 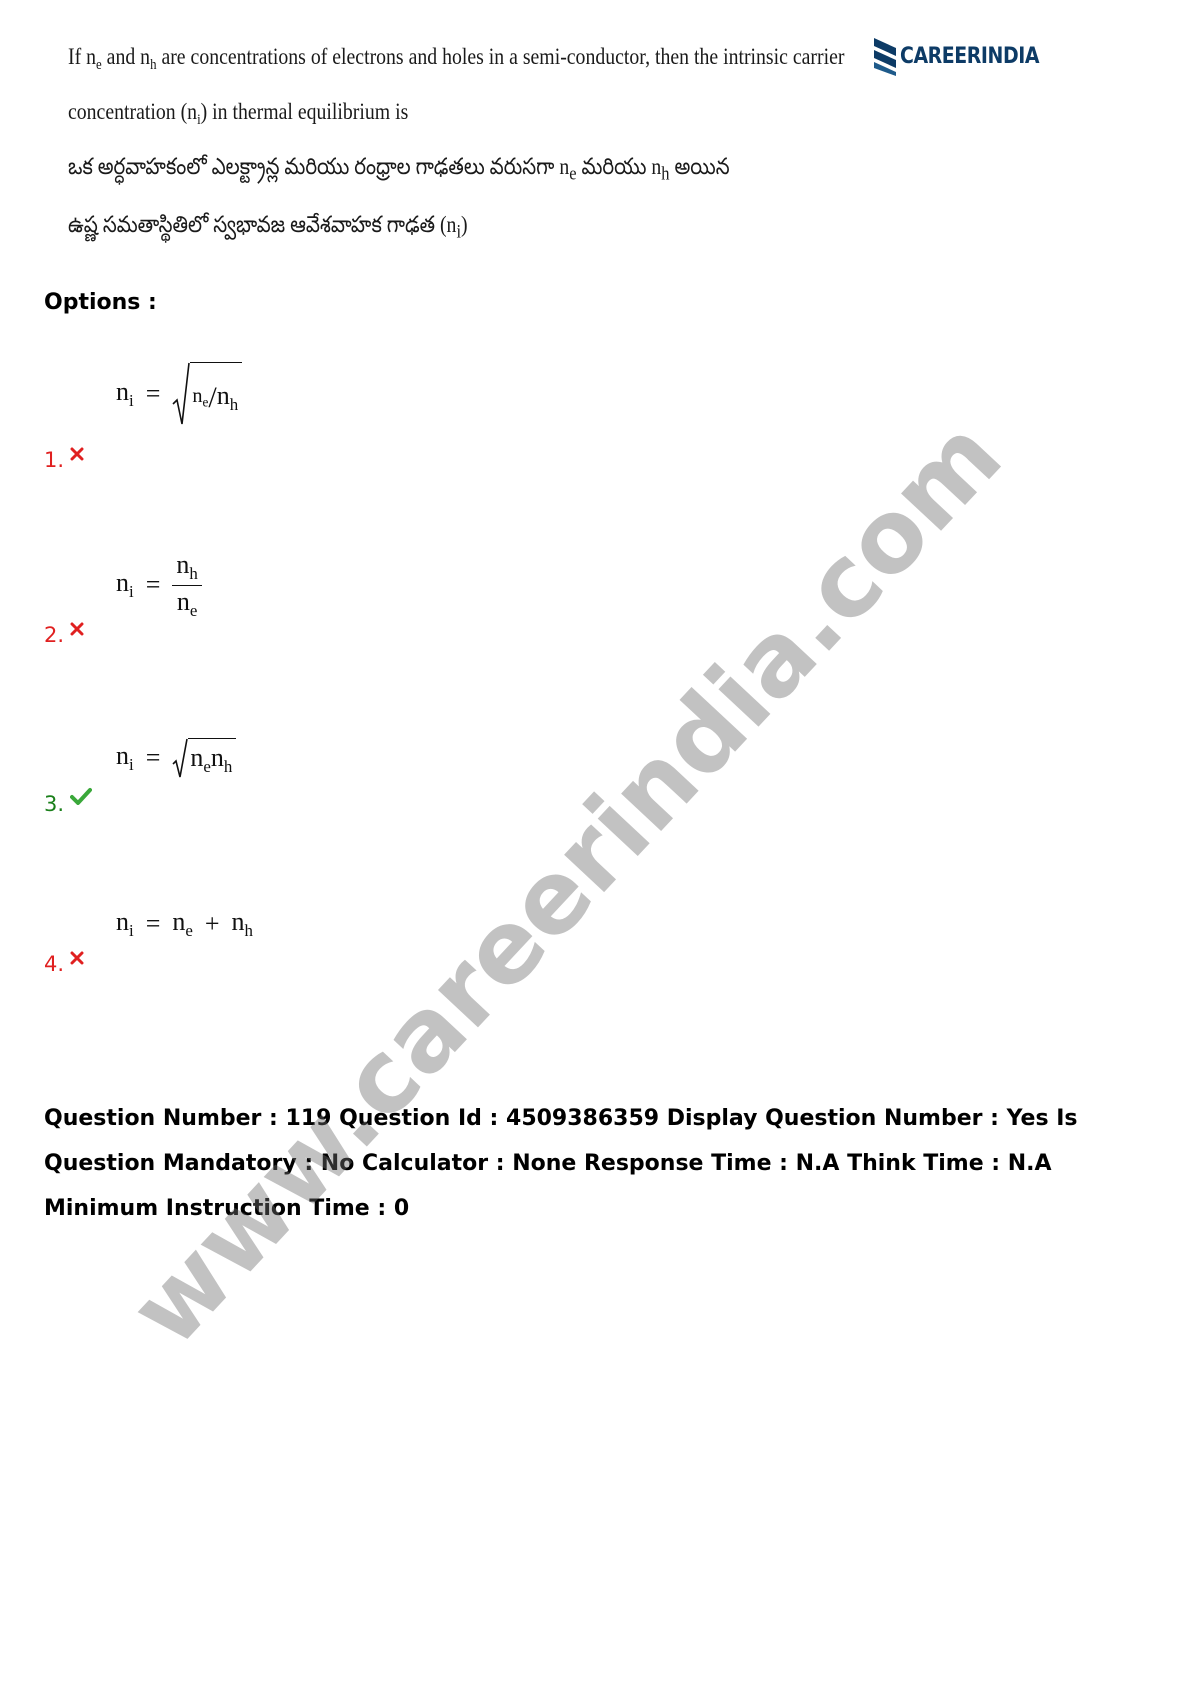 I want to click on option-3-number: 3., so click(x=68, y=801).